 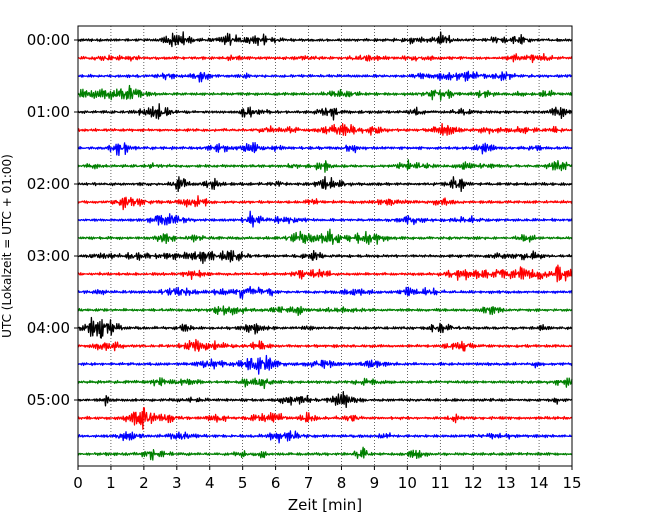 I want to click on x-tick-label: 13, so click(x=506, y=483).